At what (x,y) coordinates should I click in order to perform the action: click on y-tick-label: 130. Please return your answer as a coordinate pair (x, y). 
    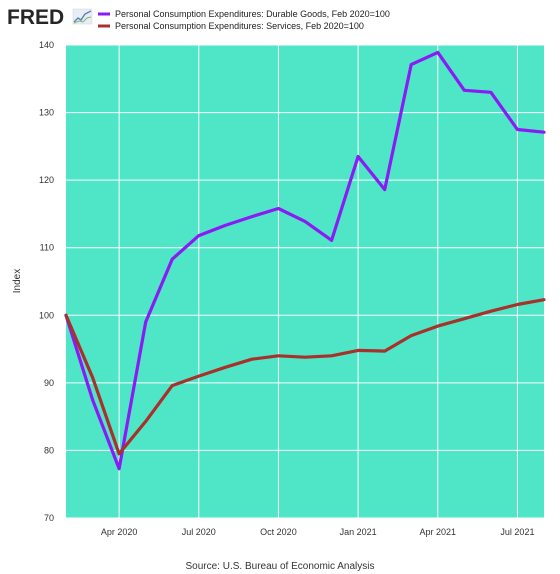
    Looking at the image, I should click on (46, 113).